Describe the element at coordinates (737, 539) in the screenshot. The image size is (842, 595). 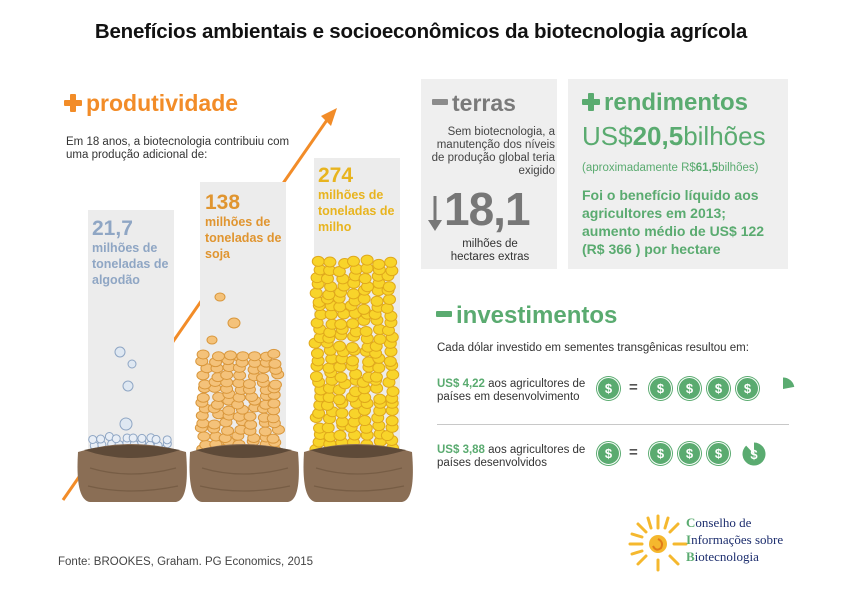
I see `logo-rest: nformações sobre` at that location.